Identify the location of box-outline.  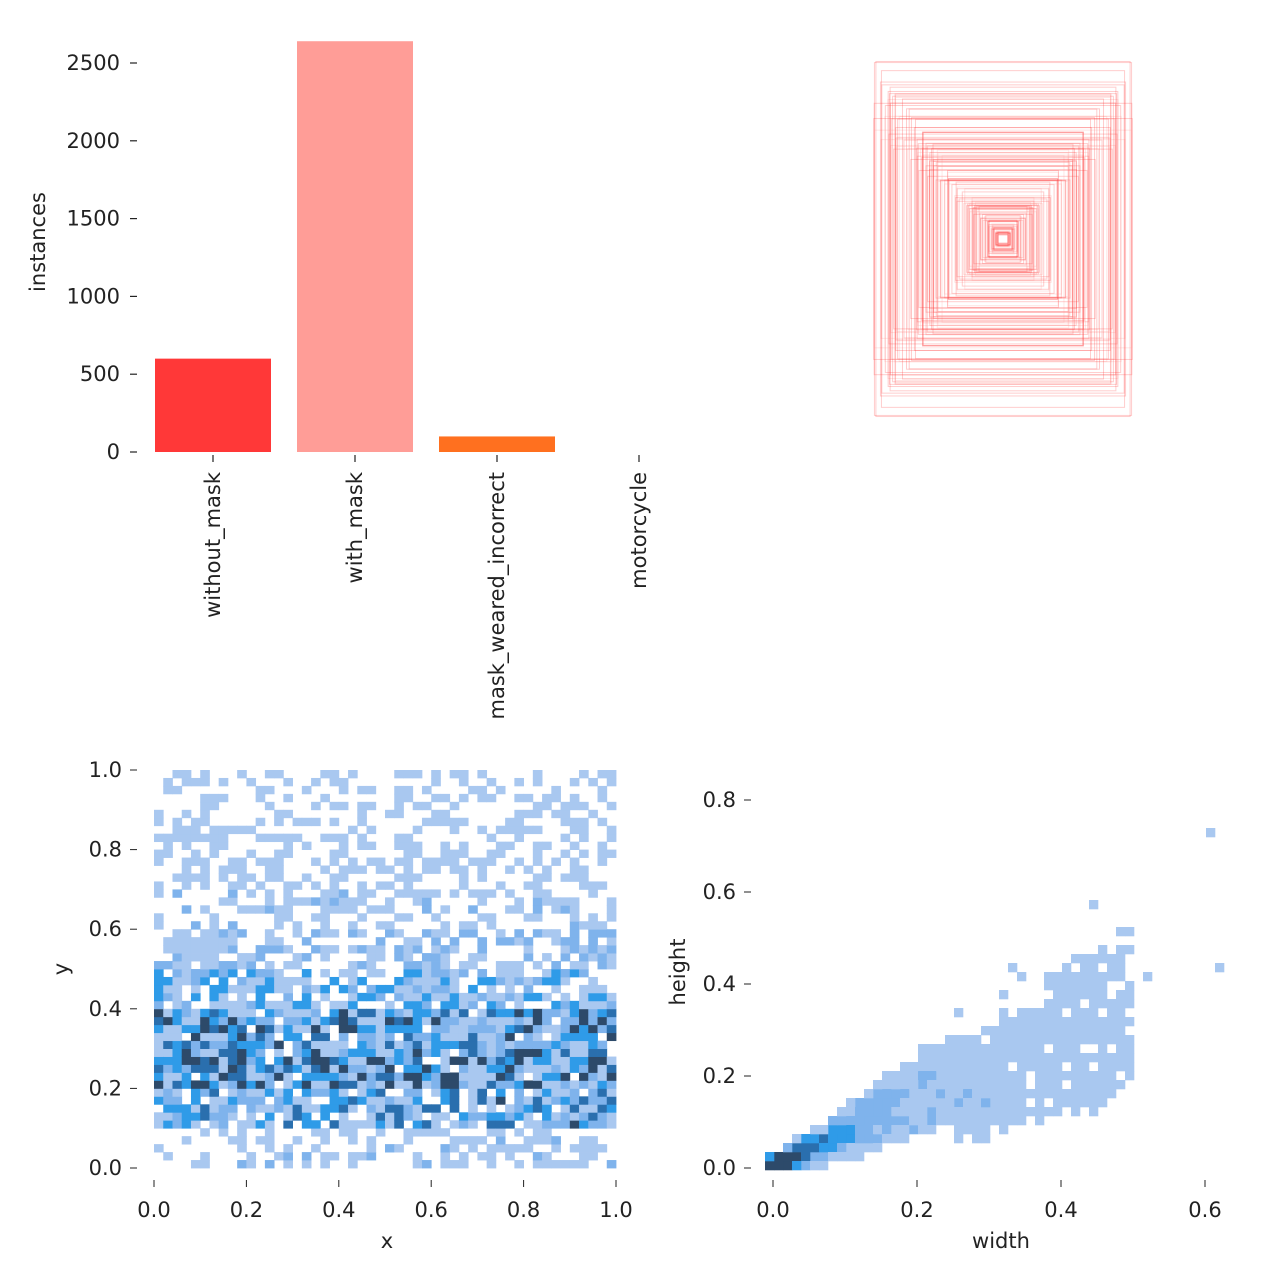
(1003, 239).